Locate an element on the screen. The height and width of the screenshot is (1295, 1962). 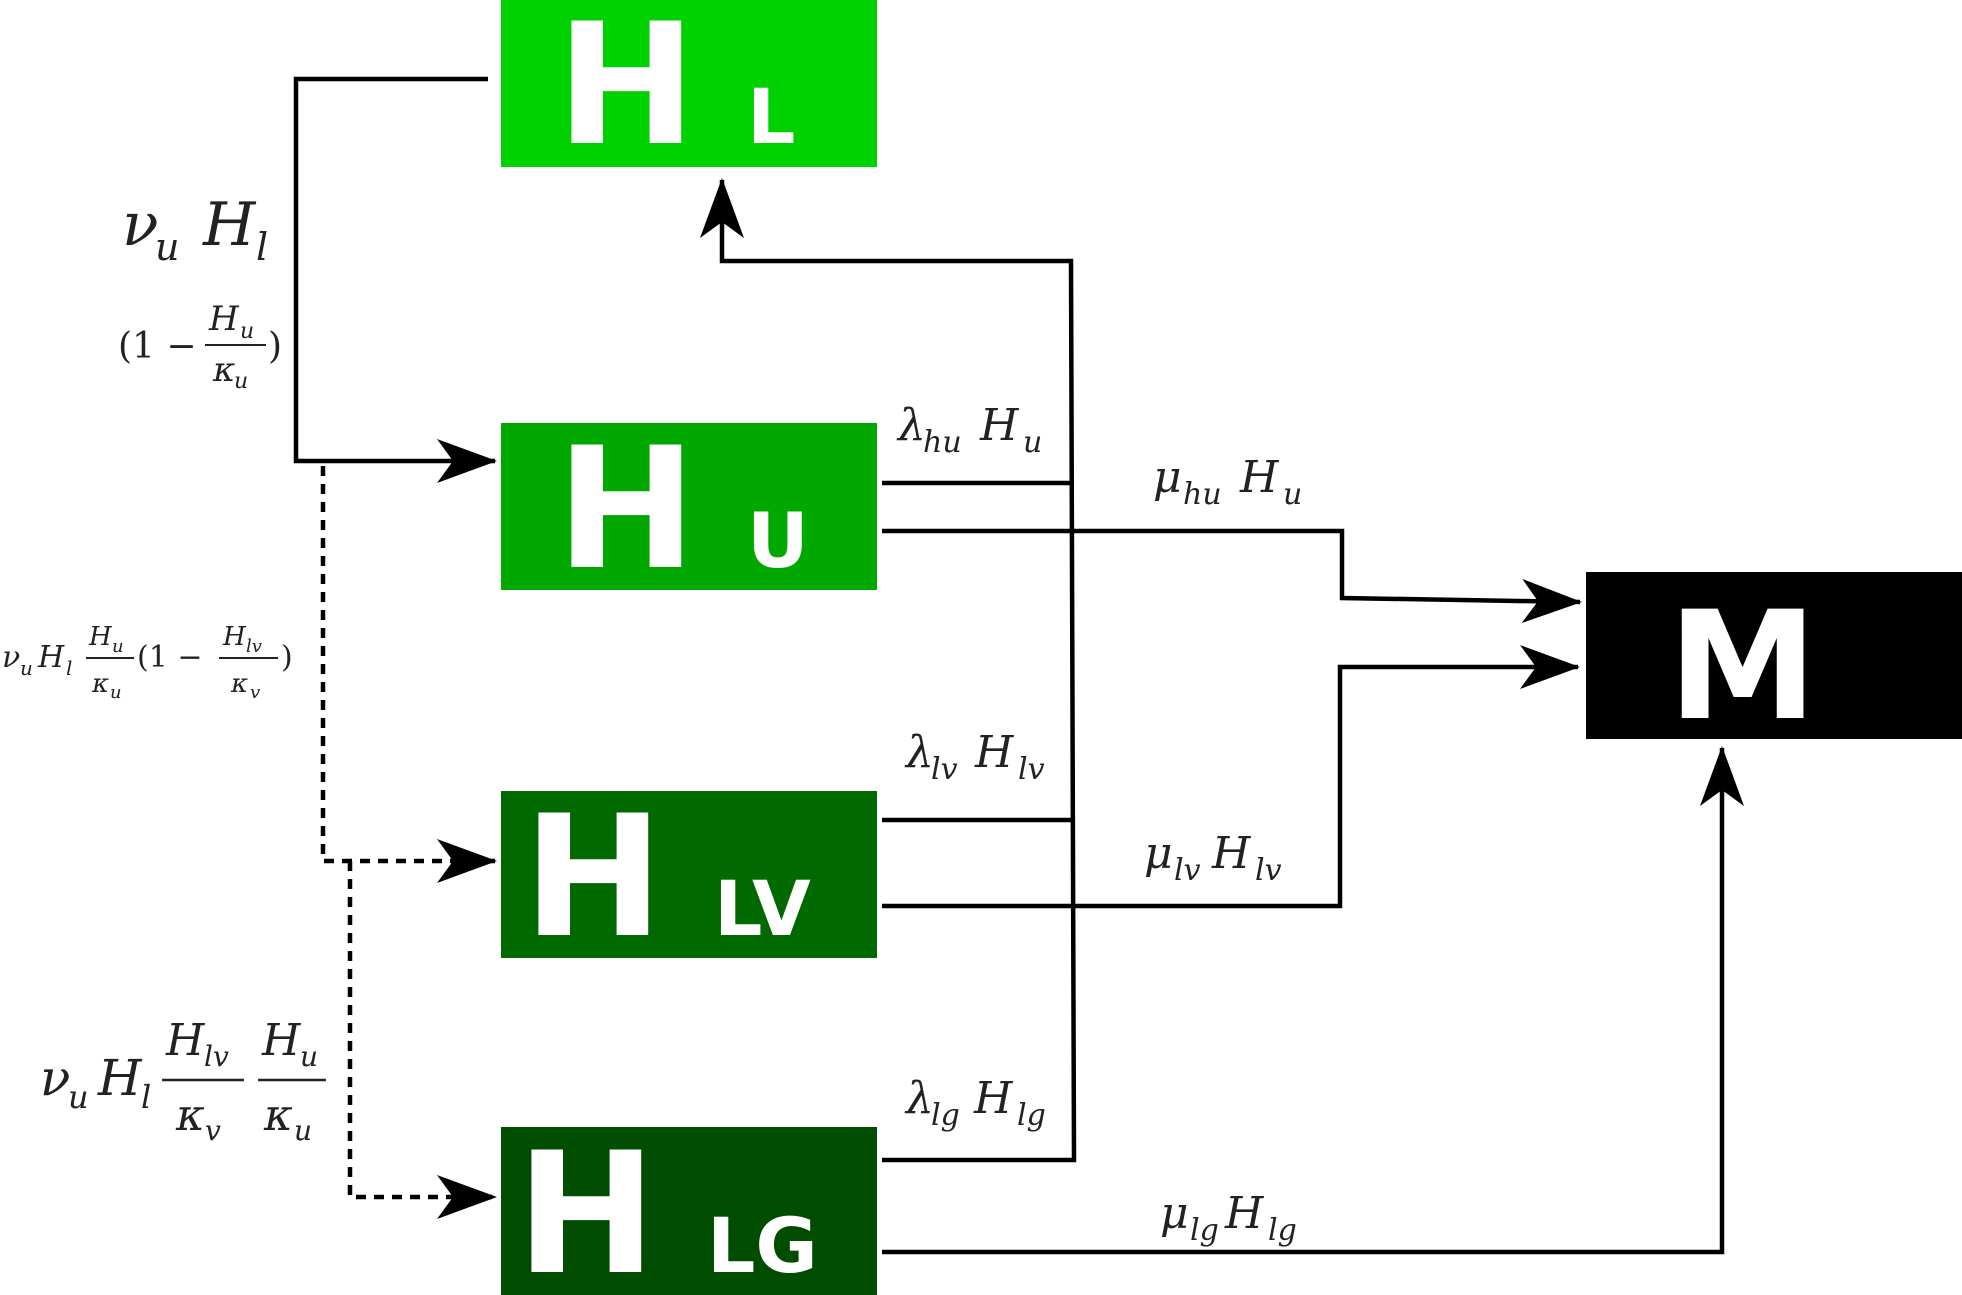
box-m-main: M is located at coordinates (1742, 667).